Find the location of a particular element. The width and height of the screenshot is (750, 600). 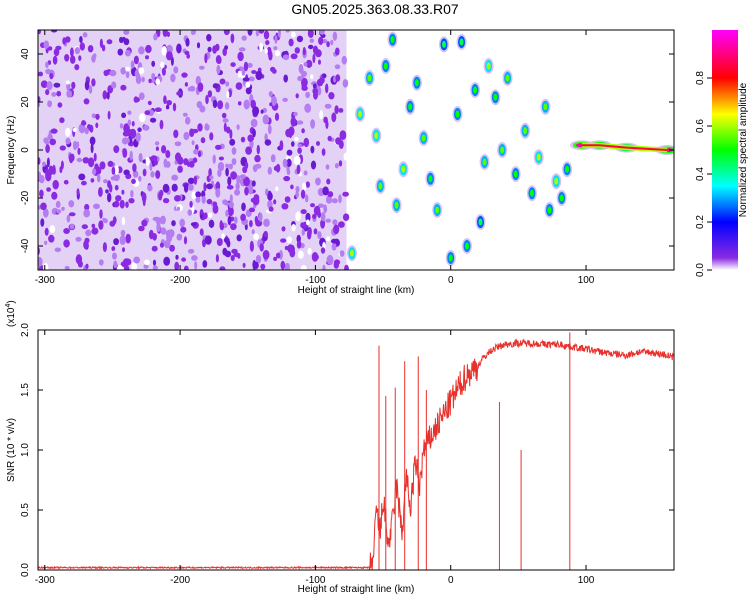

y-tick-label: 0.0 is located at coordinates (25, 570).